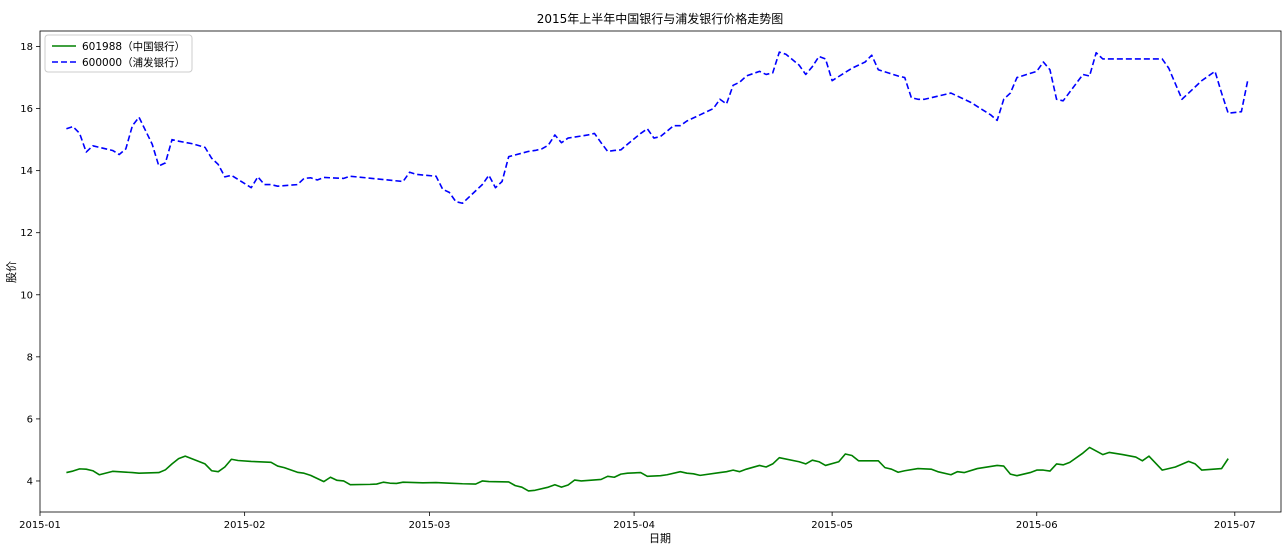  I want to click on x-tick-label: 2015-01, so click(40, 525).